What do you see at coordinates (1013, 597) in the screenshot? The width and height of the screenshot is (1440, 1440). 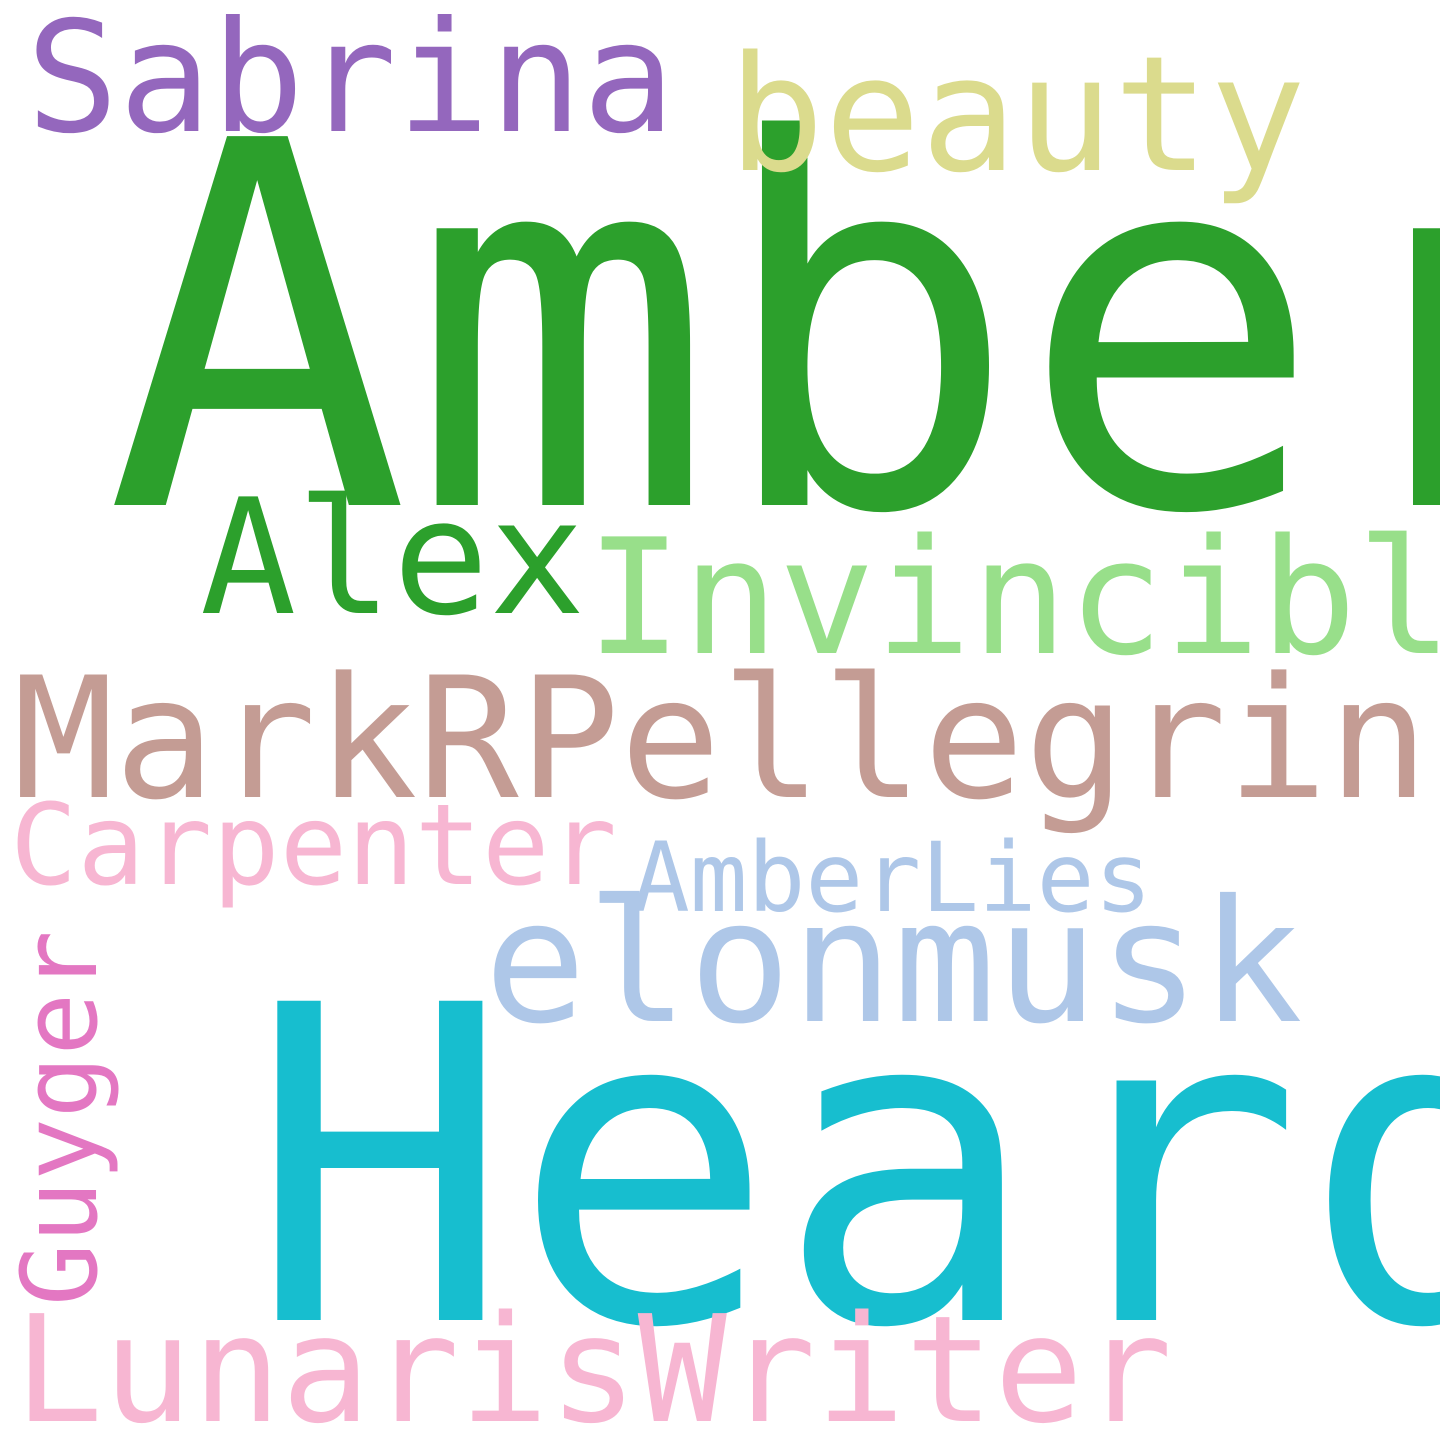 I see `word-invincible: Invincible` at bounding box center [1013, 597].